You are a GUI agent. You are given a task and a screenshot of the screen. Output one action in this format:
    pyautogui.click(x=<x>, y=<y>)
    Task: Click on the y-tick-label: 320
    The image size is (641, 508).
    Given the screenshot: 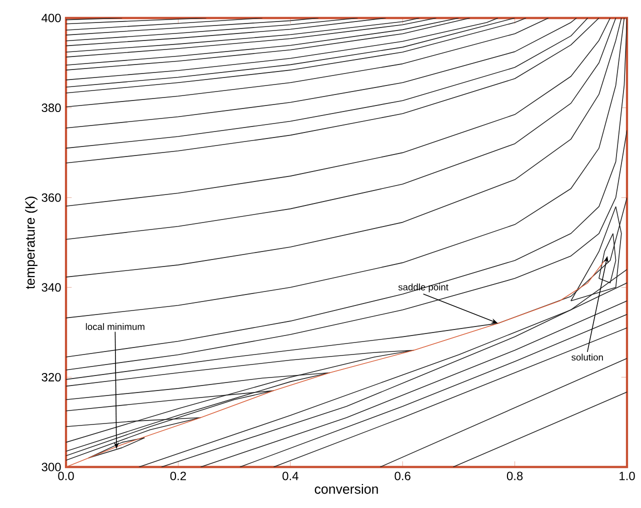 What is the action you would take?
    pyautogui.click(x=51, y=377)
    